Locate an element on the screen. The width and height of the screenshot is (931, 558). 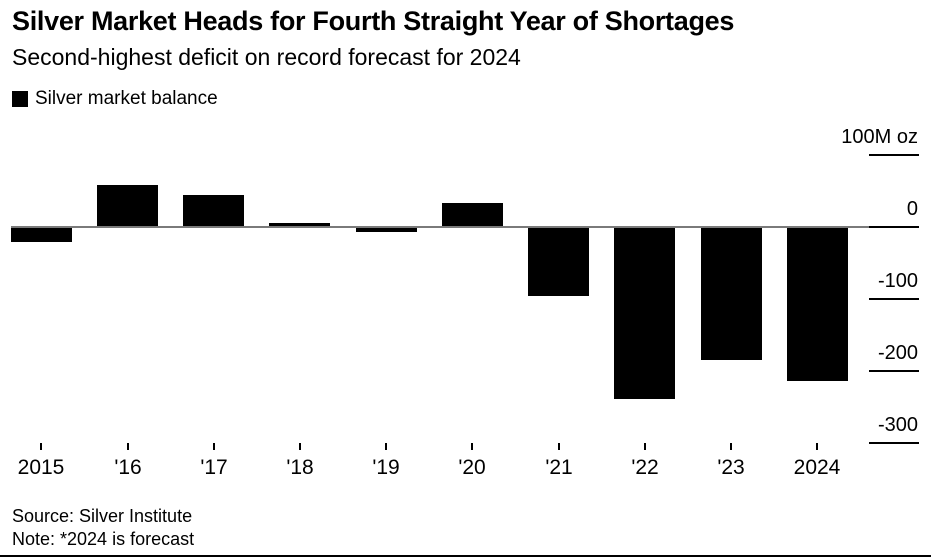
legend: Silver market balance is located at coordinates (115, 98).